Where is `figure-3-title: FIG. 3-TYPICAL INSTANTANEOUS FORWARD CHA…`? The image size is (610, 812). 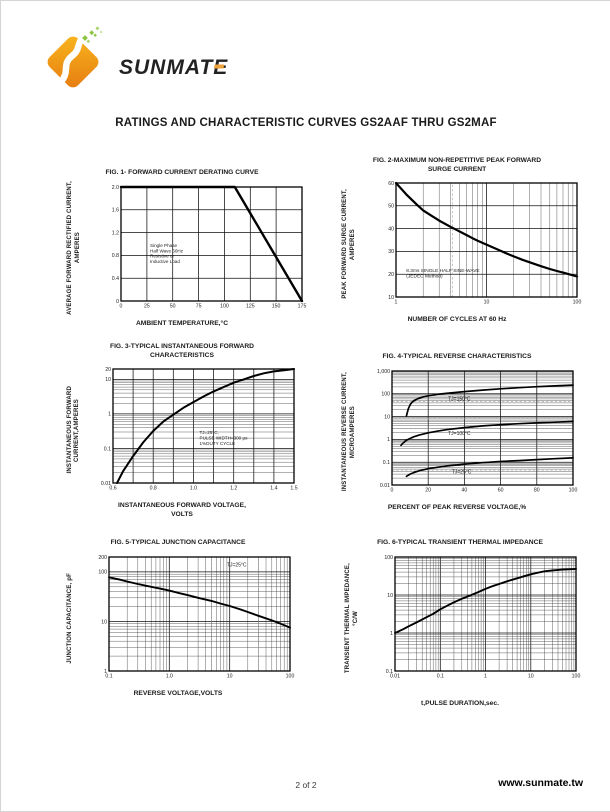
figure-3-title: FIG. 3-TYPICAL INSTANTANEOUS FORWARD CHA… is located at coordinates (182, 351).